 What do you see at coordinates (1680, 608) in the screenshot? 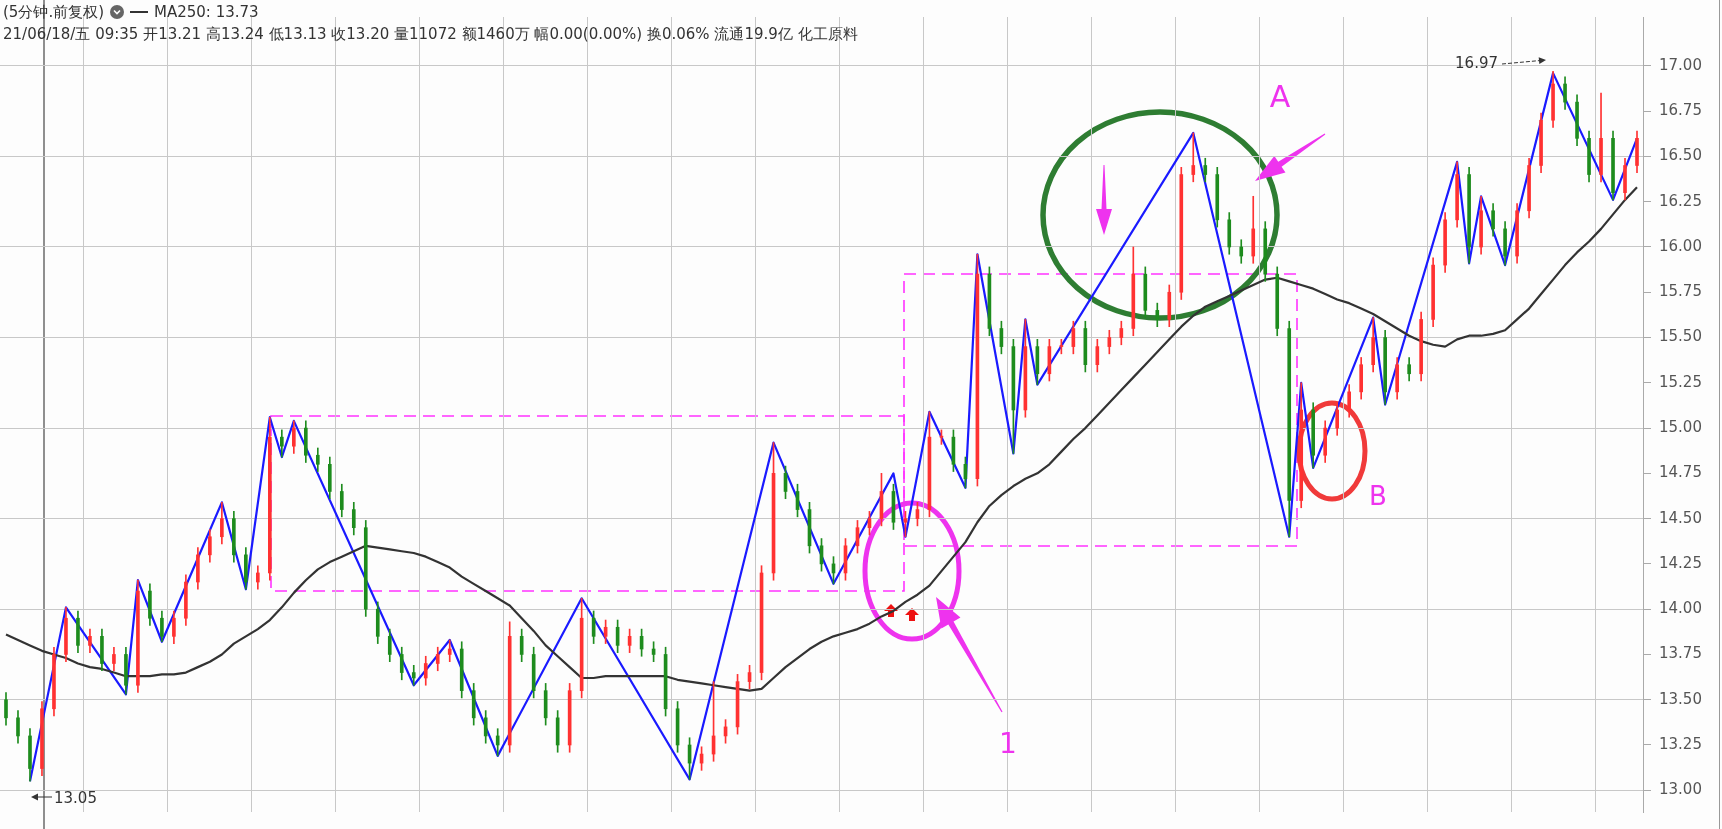
I see `y-tick-label: 14.00` at bounding box center [1680, 608].